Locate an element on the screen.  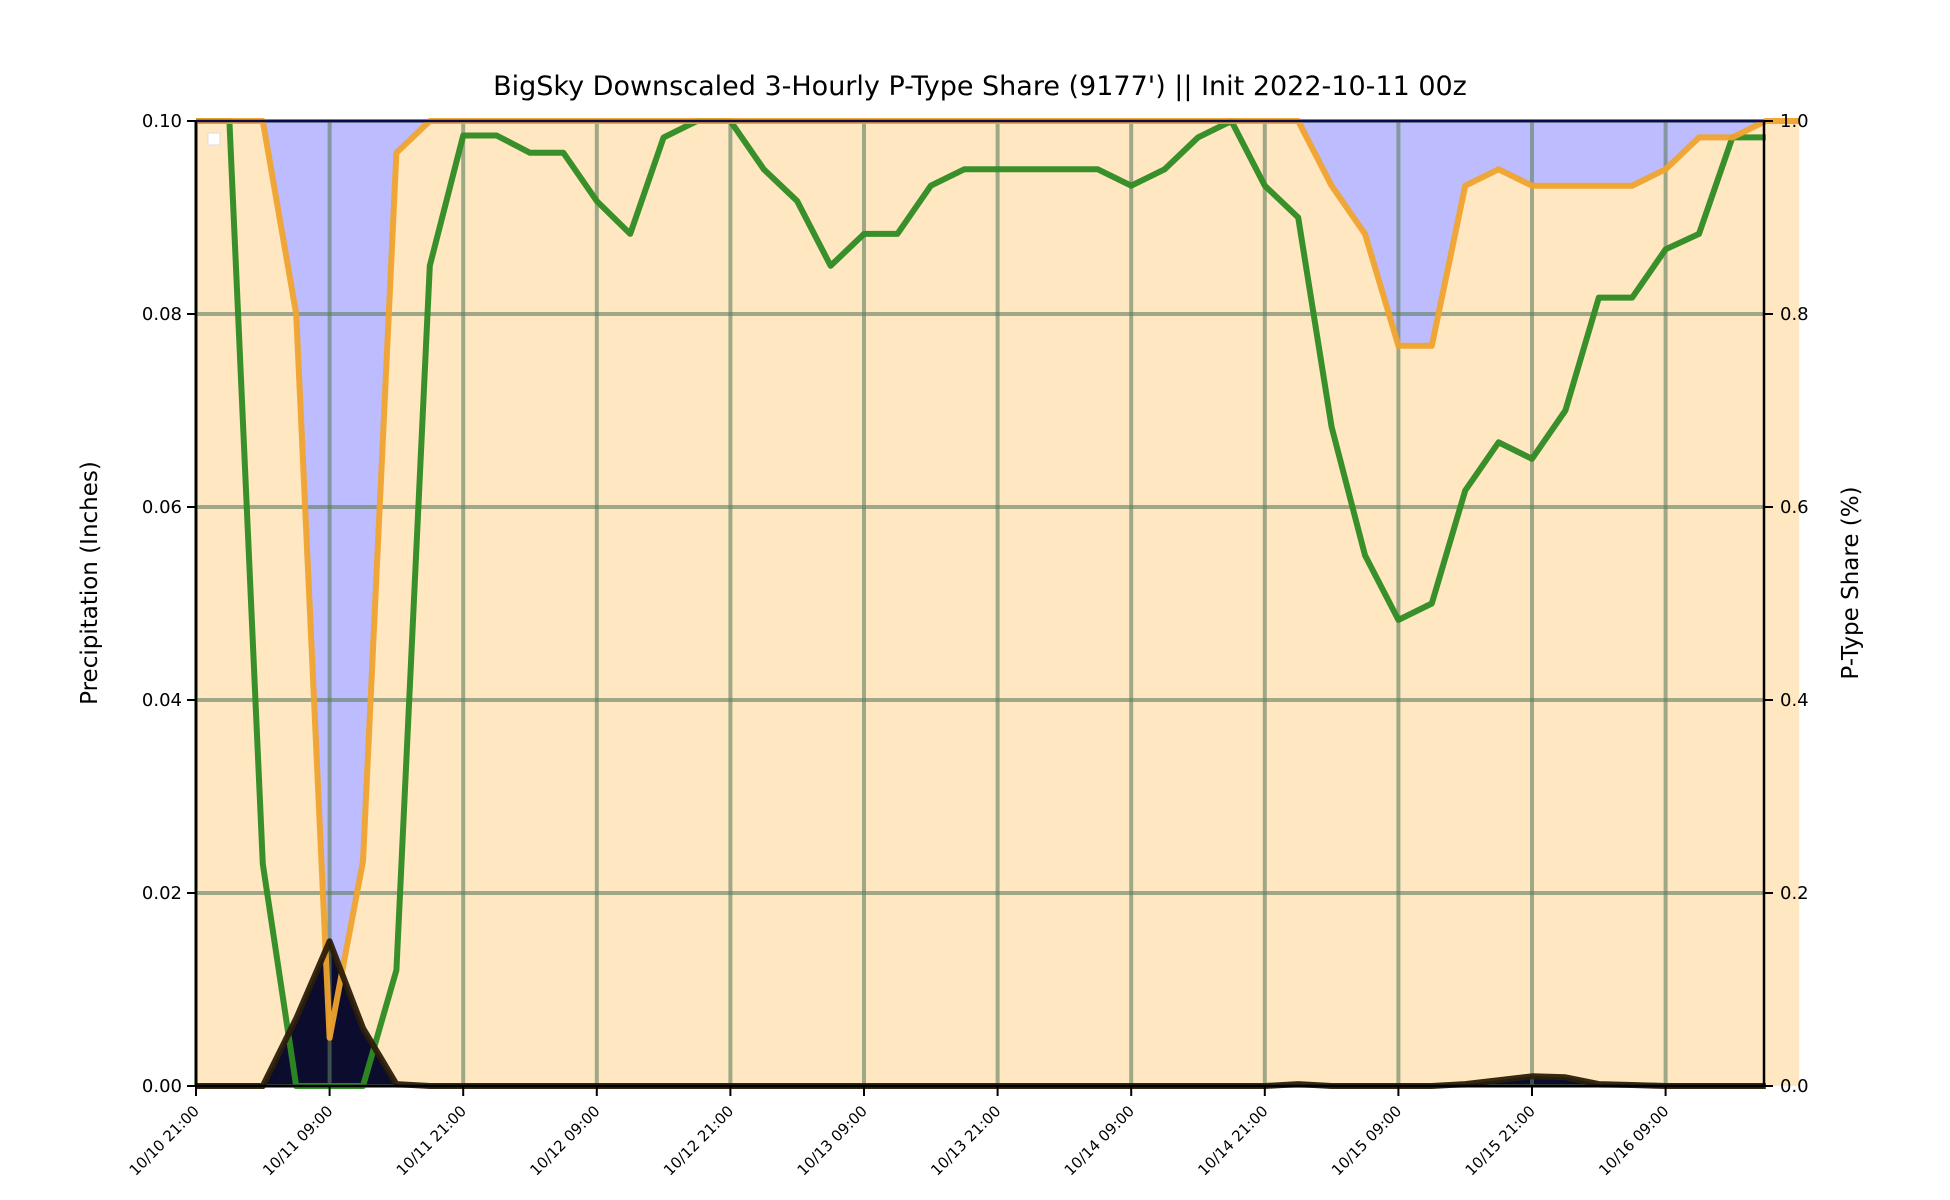
y-tick-label-right: 0.0 is located at coordinates (1794, 1086).